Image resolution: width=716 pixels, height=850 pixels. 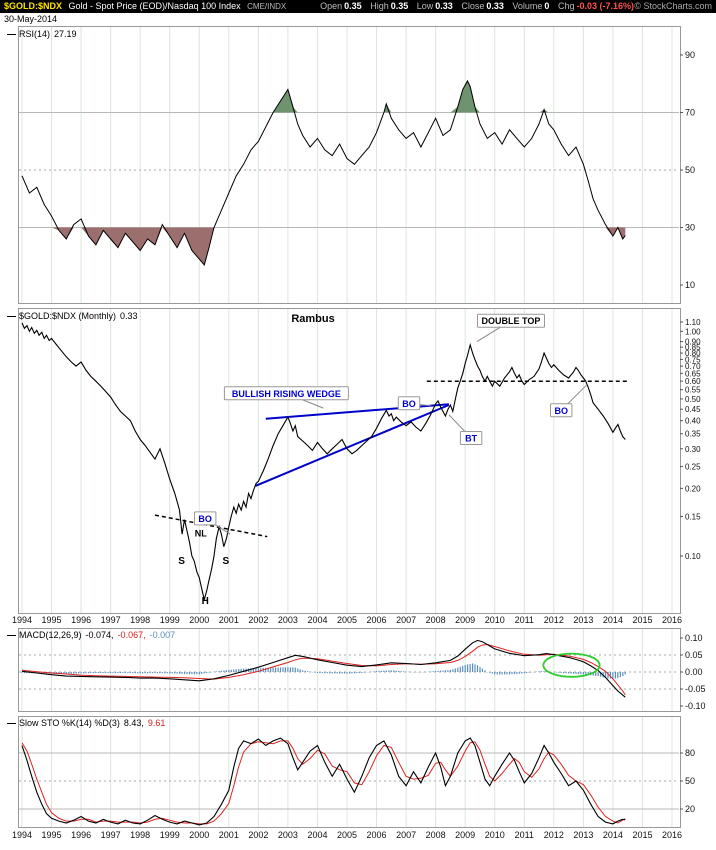 What do you see at coordinates (379, 6) in the screenshot?
I see `high-label: High` at bounding box center [379, 6].